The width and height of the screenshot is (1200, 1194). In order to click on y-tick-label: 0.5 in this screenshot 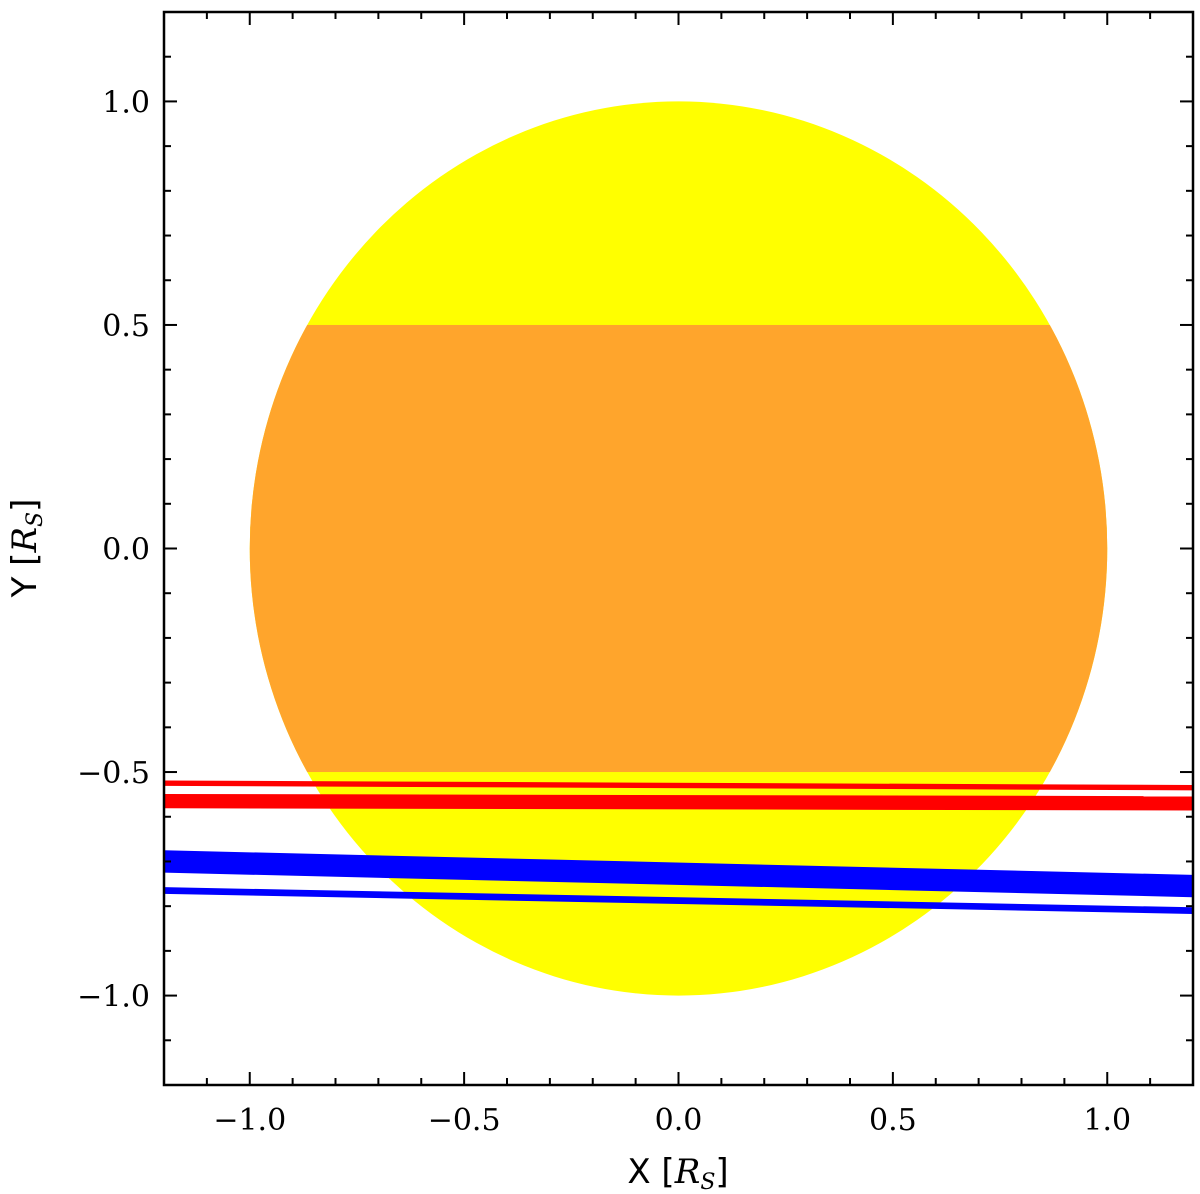, I will do `click(126, 326)`.